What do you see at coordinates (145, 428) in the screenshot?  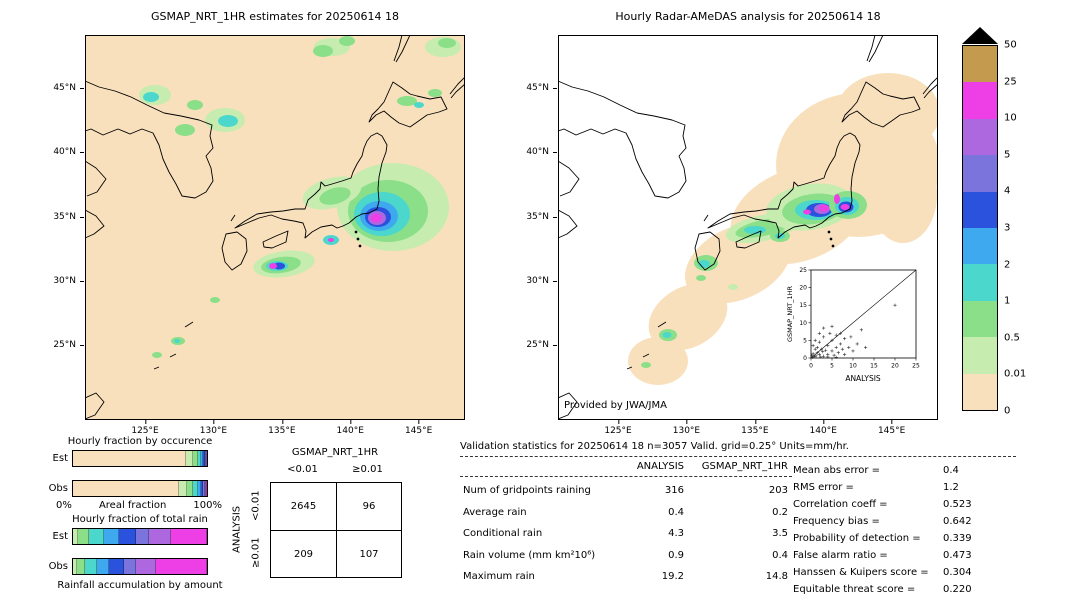 I see `x-tick-label: 125°E` at bounding box center [145, 428].